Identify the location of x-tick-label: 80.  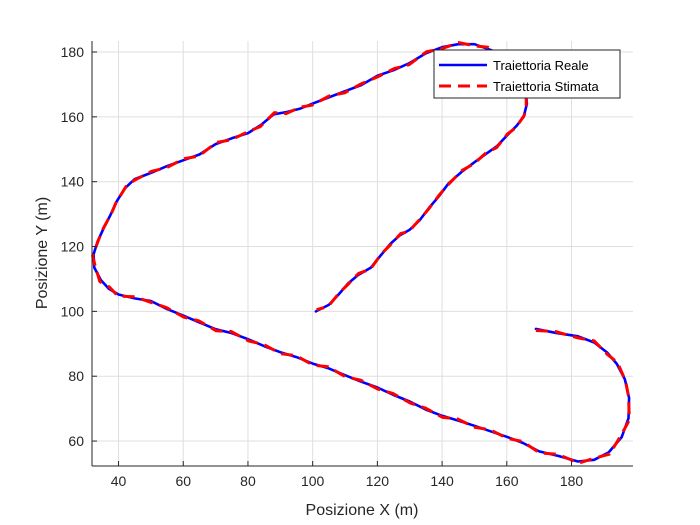
(248, 481).